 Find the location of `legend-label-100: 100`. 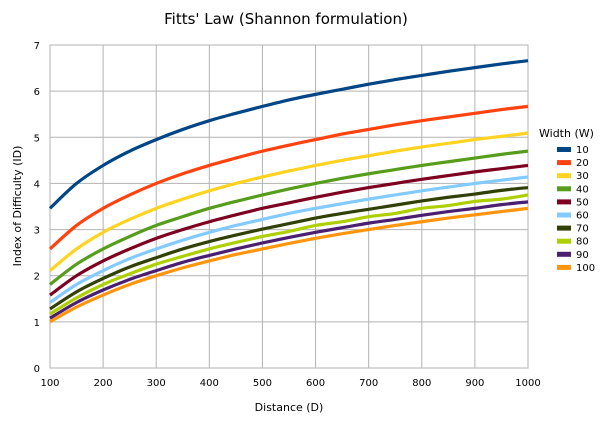

legend-label-100: 100 is located at coordinates (585, 268).